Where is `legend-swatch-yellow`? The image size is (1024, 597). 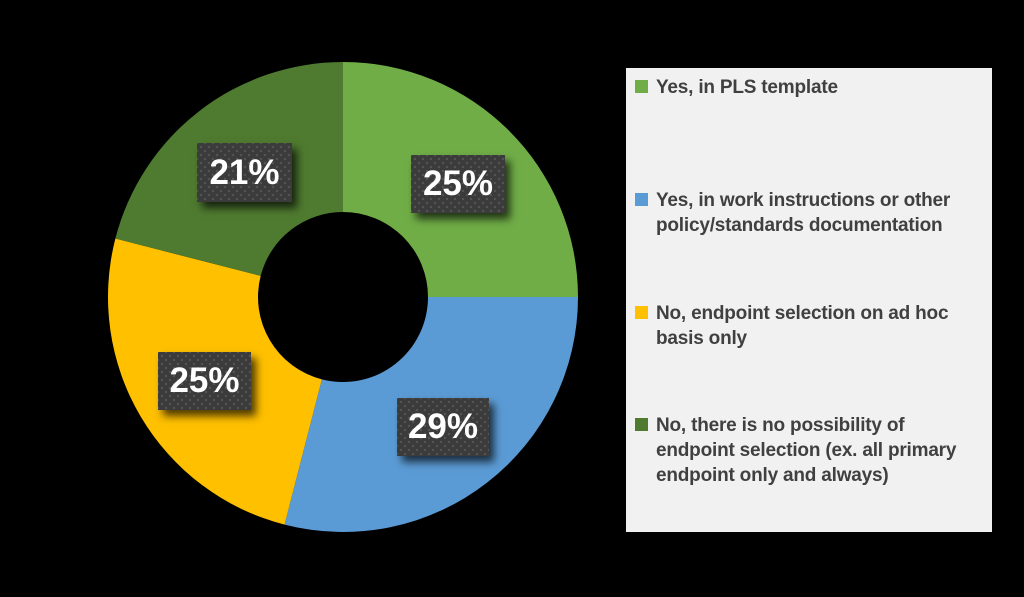 legend-swatch-yellow is located at coordinates (641, 312).